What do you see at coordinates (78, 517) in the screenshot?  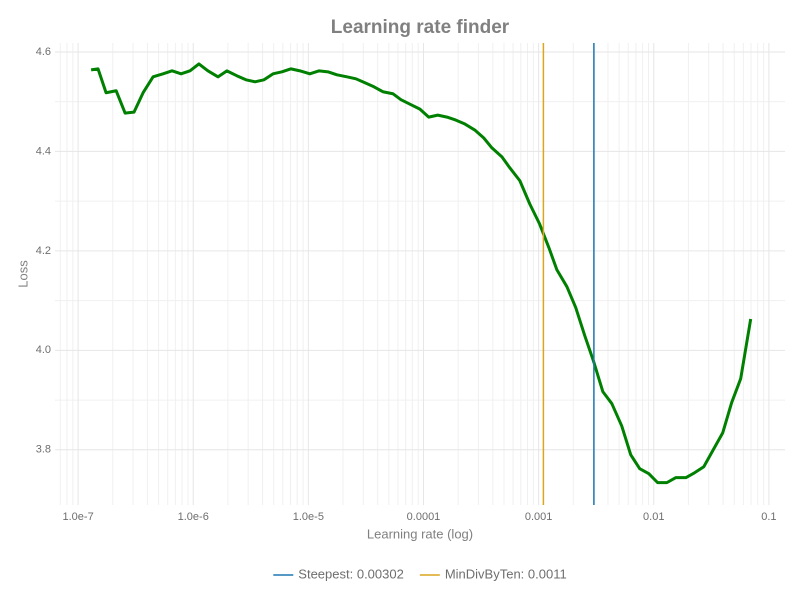 I see `x-tick-label: 1.0e-7` at bounding box center [78, 517].